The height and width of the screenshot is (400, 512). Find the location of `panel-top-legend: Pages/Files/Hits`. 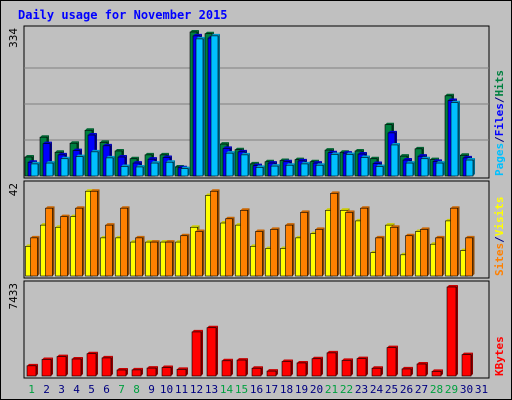

panel-top-legend: Pages/Files/Hits is located at coordinates (499, 123).